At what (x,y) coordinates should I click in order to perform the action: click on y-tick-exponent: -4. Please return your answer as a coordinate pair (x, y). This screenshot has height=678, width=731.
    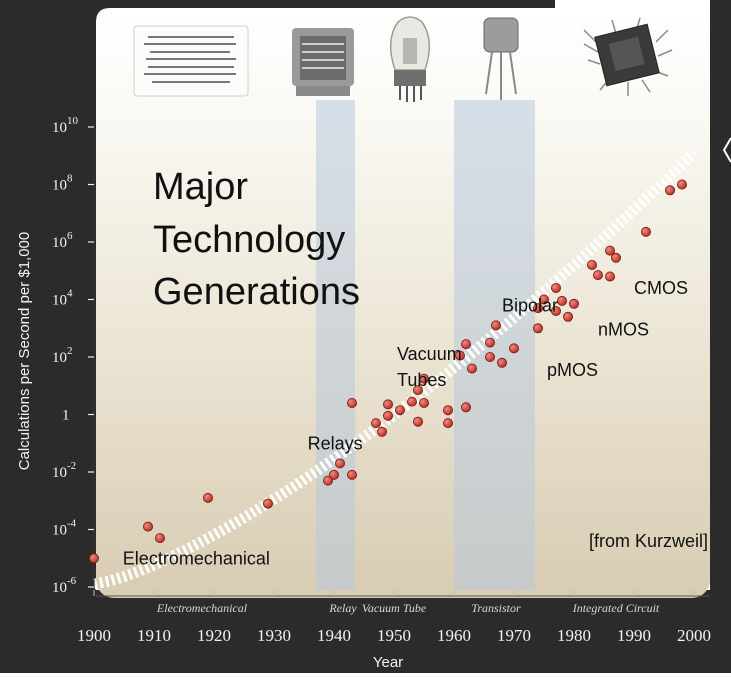
    Looking at the image, I should click on (72, 524).